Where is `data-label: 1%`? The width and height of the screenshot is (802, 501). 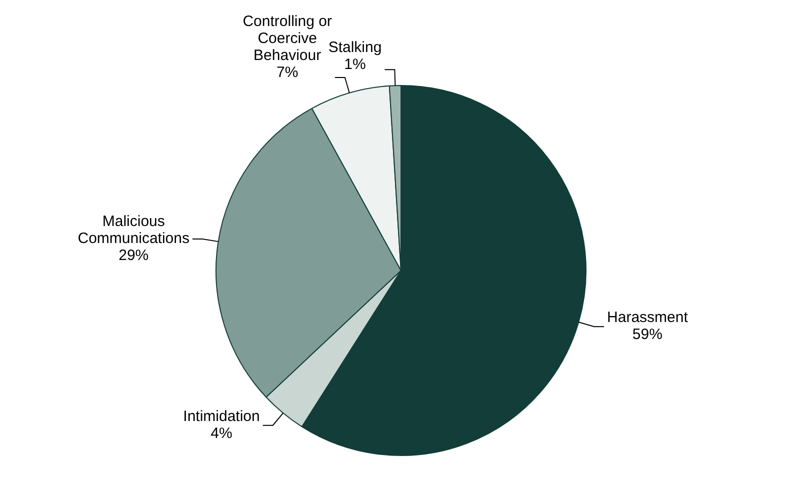 data-label: 1% is located at coordinates (355, 65).